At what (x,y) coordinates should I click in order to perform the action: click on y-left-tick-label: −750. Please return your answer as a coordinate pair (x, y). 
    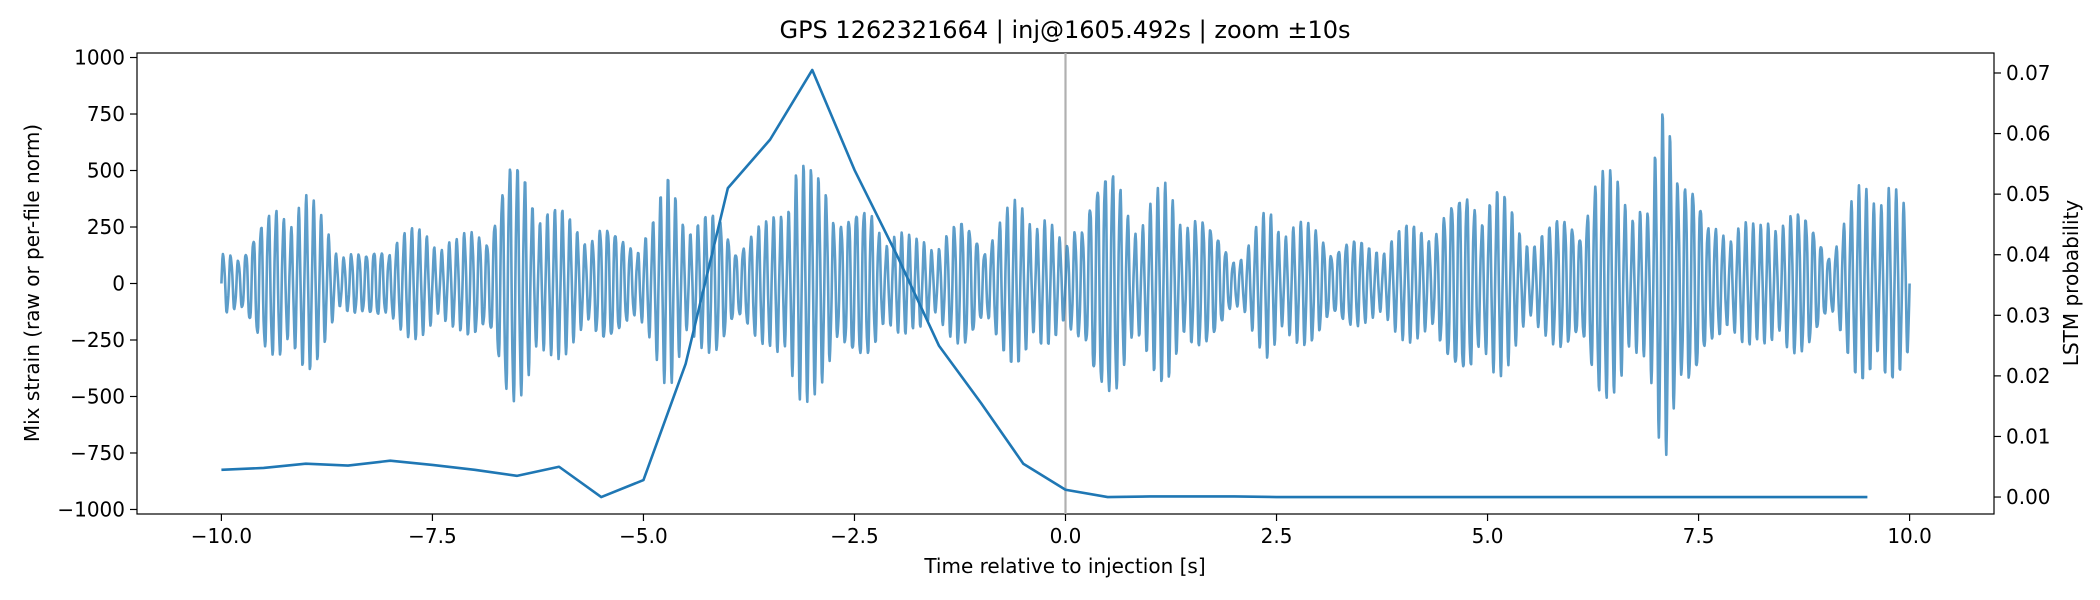
    Looking at the image, I should click on (97, 453).